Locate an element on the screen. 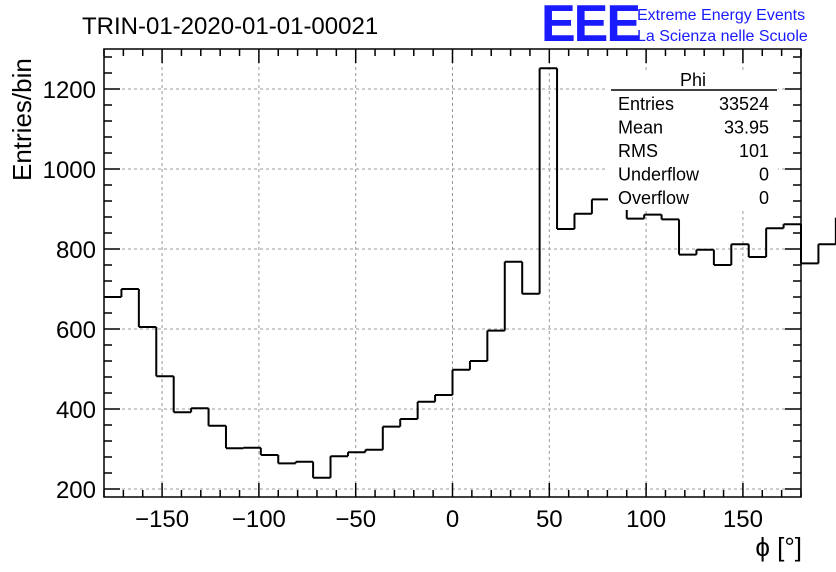  stats-row-label: Overflow is located at coordinates (654, 198).